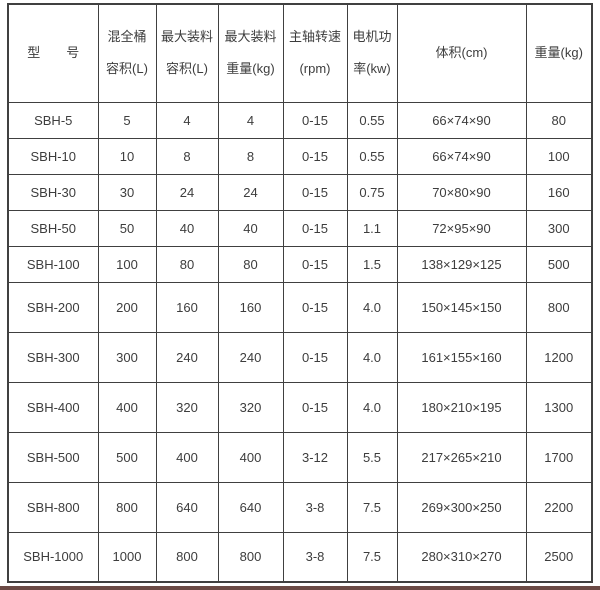 This screenshot has height=590, width=600. What do you see at coordinates (187, 357) in the screenshot?
I see `table-cell: 240` at bounding box center [187, 357].